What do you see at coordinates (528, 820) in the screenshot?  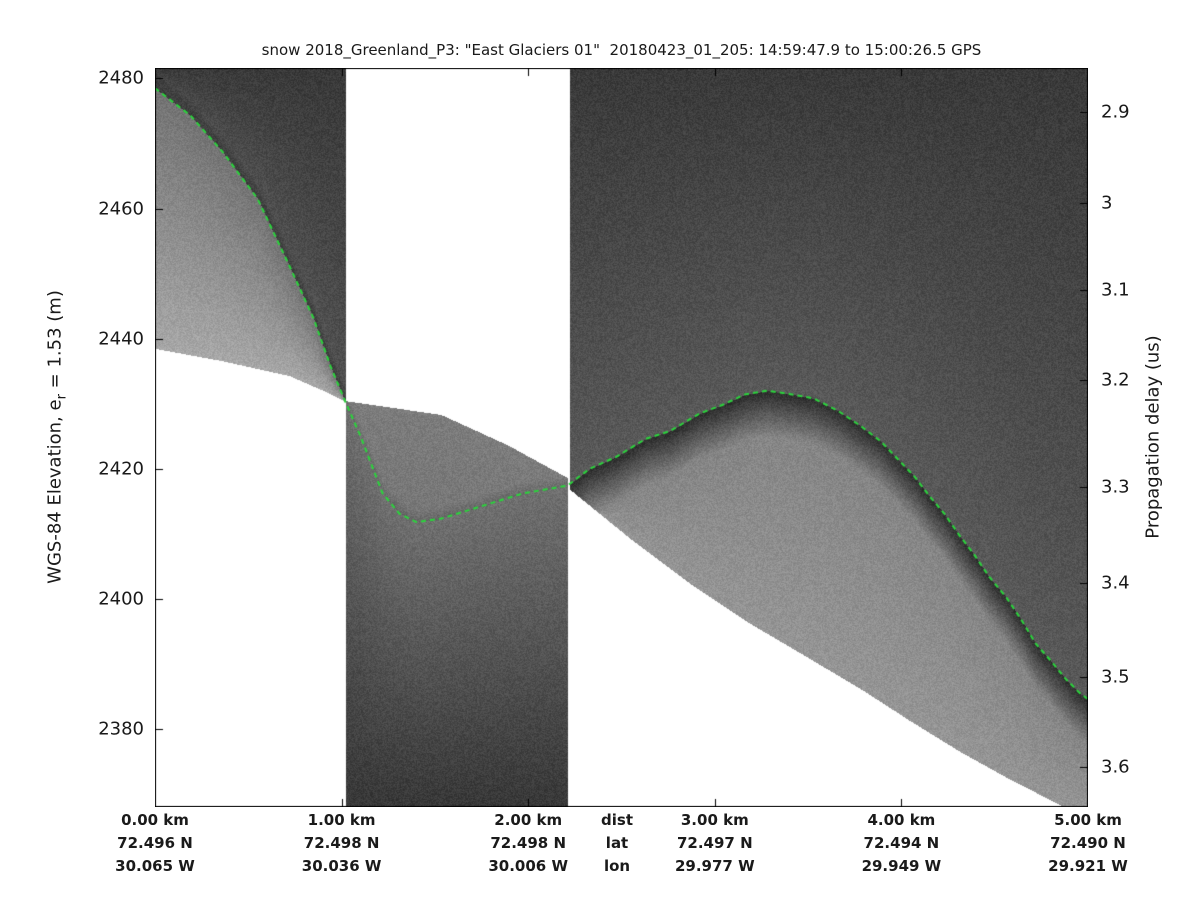 I see `distance-label: 2.00 km` at bounding box center [528, 820].